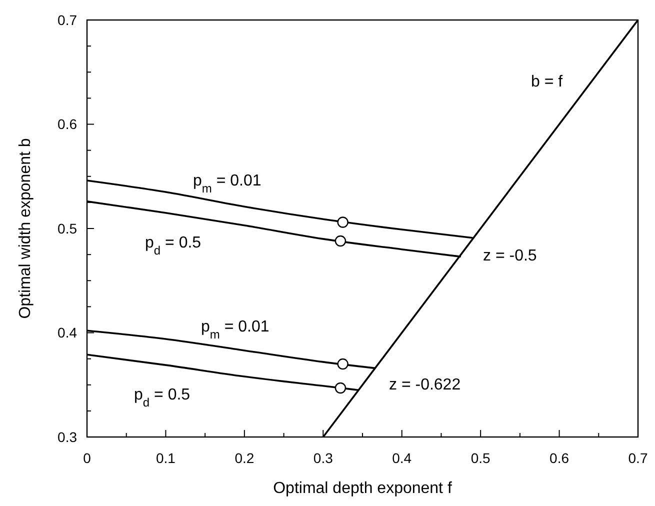 The width and height of the screenshot is (655, 506). What do you see at coordinates (547, 82) in the screenshot?
I see `annotation: b = f` at bounding box center [547, 82].